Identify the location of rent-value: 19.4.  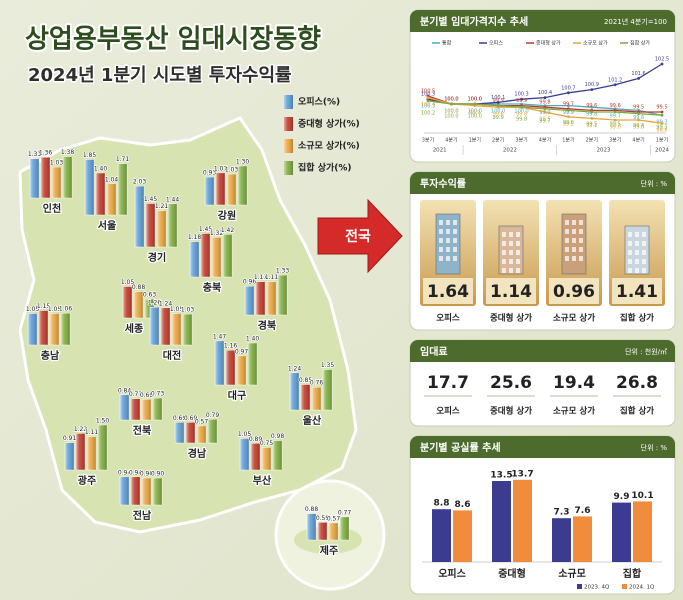
(574, 383).